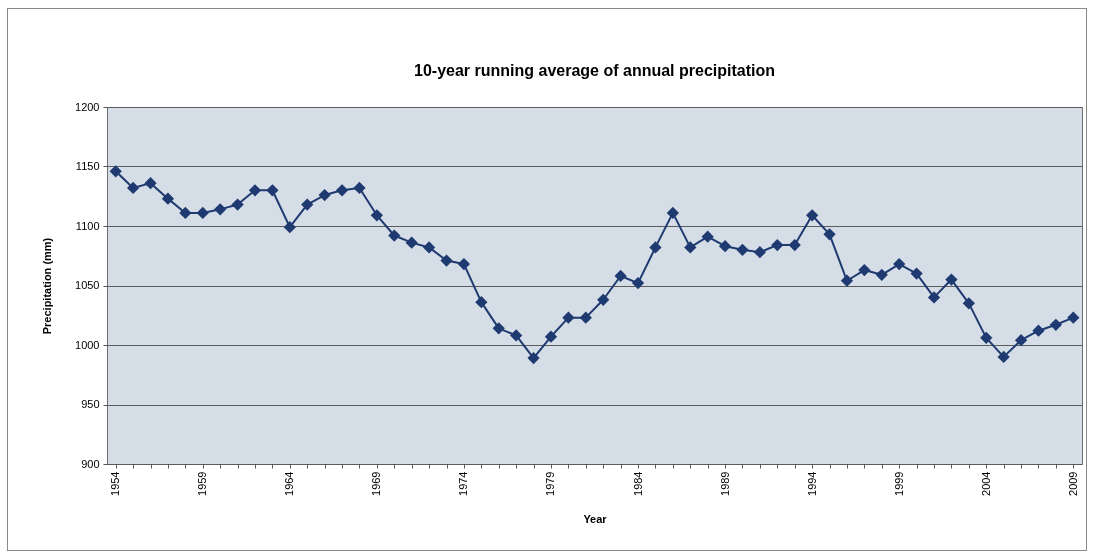  I want to click on y-axis-title: Precipitation (mm), so click(47, 286).